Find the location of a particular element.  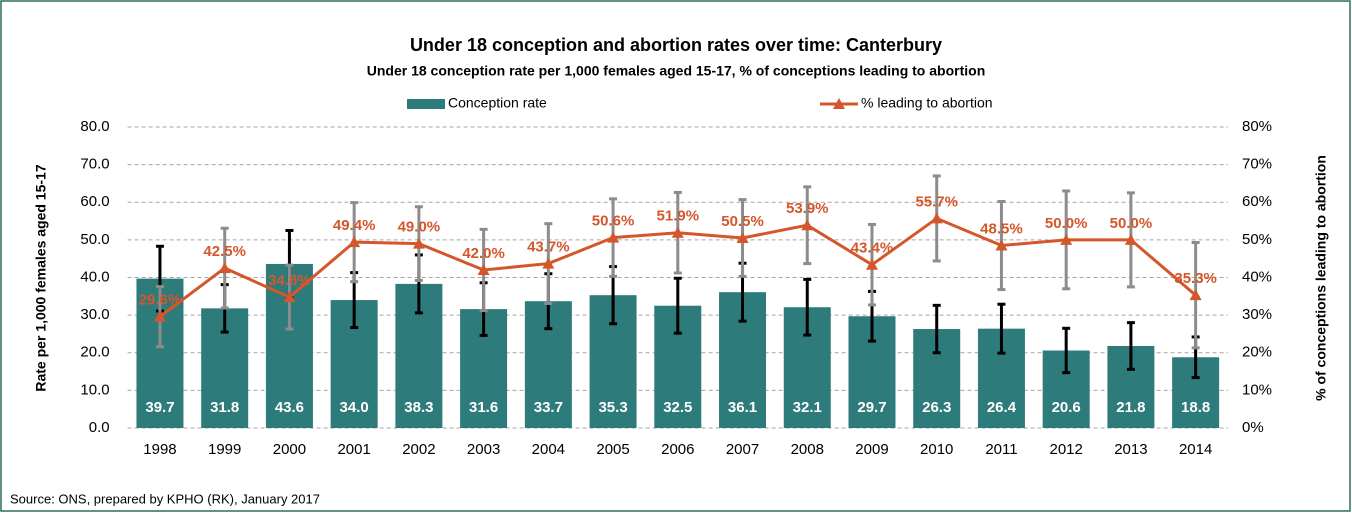

bar-value-label: 32.5 is located at coordinates (677, 407).